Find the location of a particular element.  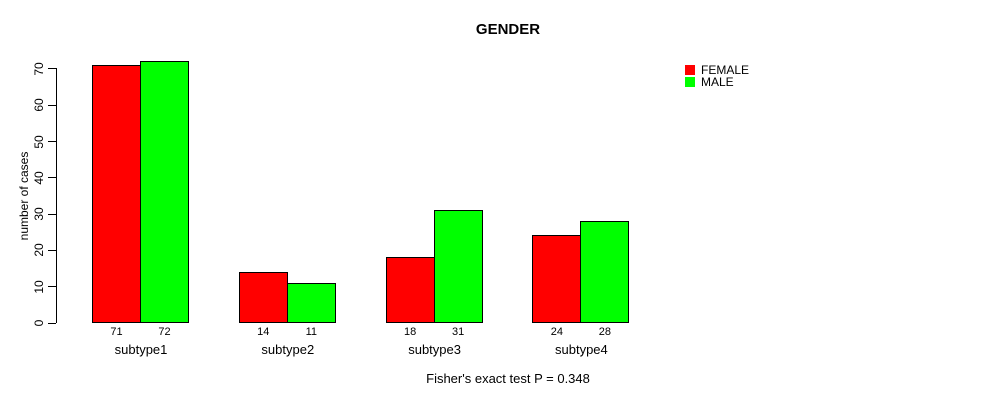

y-axis-tick-label: 70 is located at coordinates (39, 69).